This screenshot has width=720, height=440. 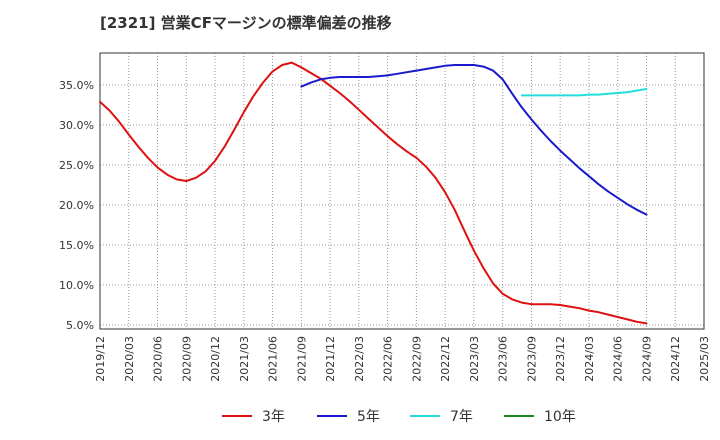 I want to click on y-axis-tick-labels: 5.0% 10.0% 15.0% 20.0% 25.0% 30.0% 35.0%, so click(x=76, y=205).